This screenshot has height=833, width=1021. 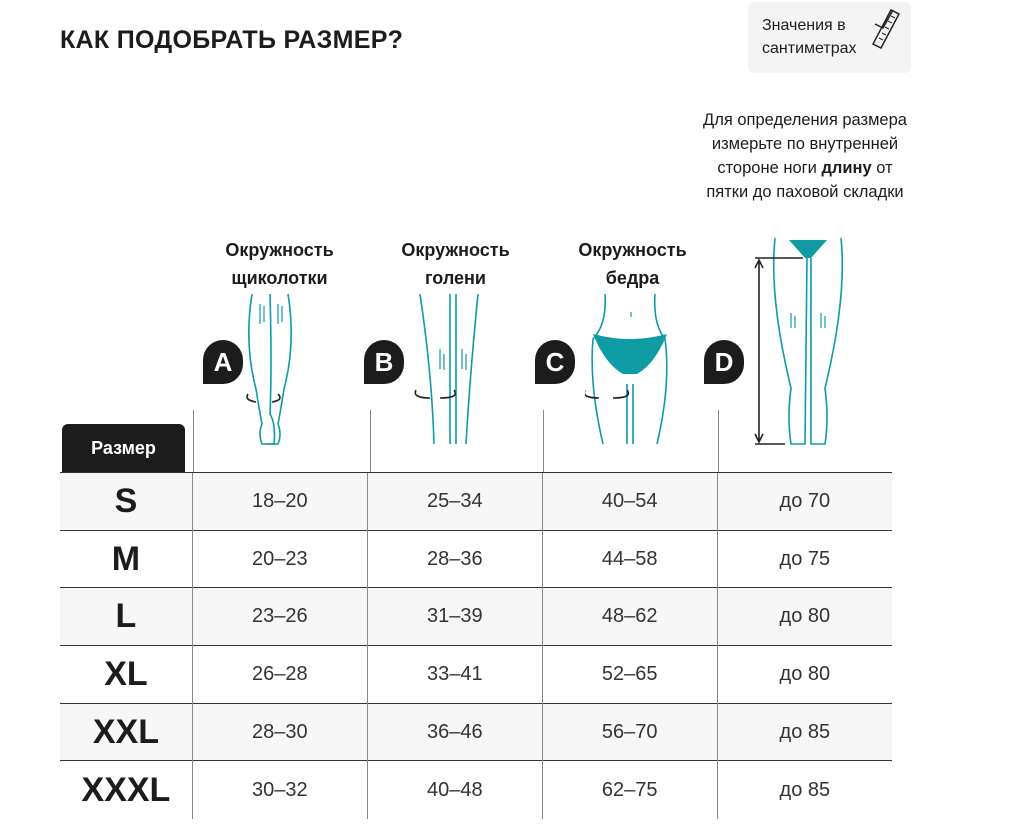 What do you see at coordinates (555, 362) in the screenshot?
I see `marker-c: C` at bounding box center [555, 362].